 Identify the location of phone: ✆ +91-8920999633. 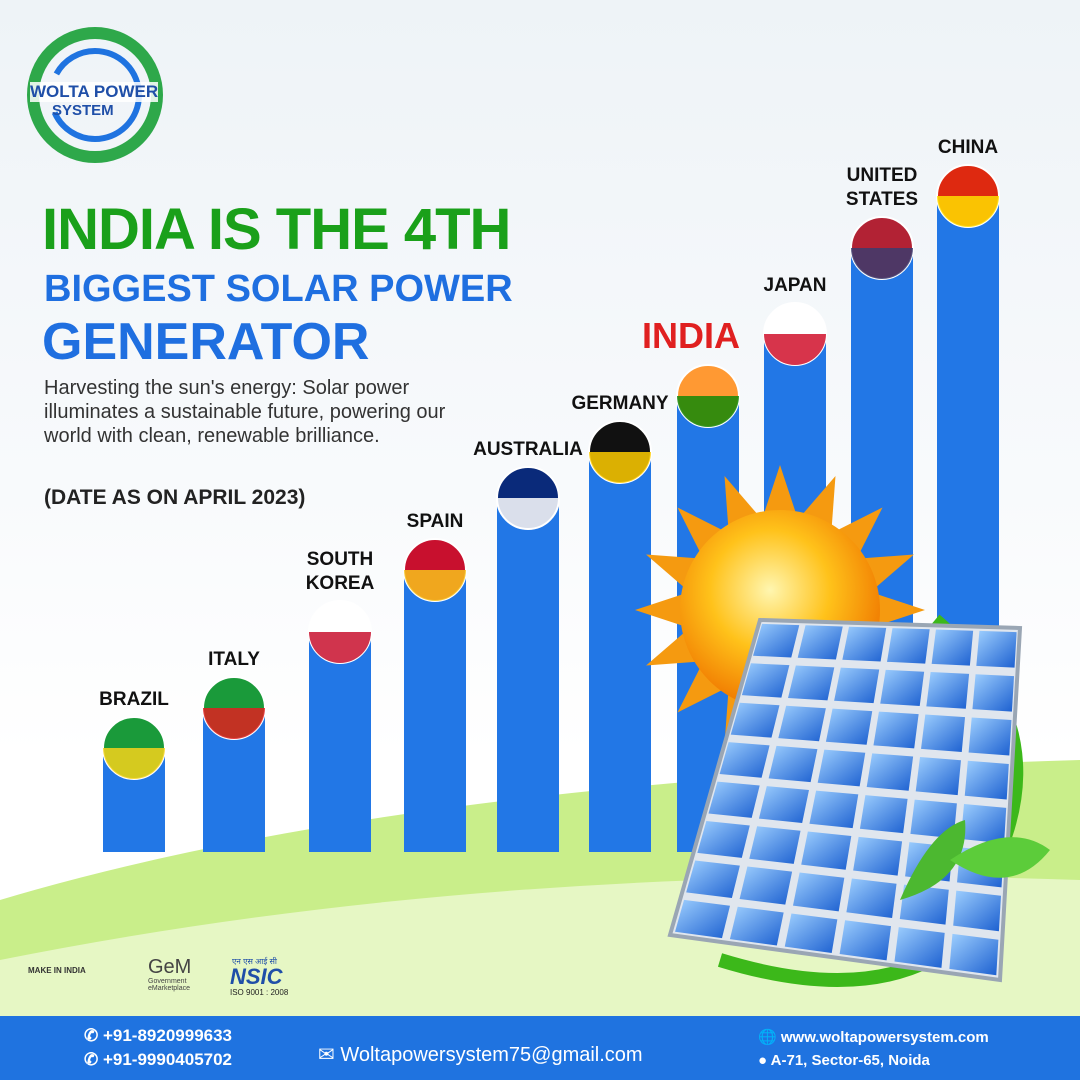
(158, 1035).